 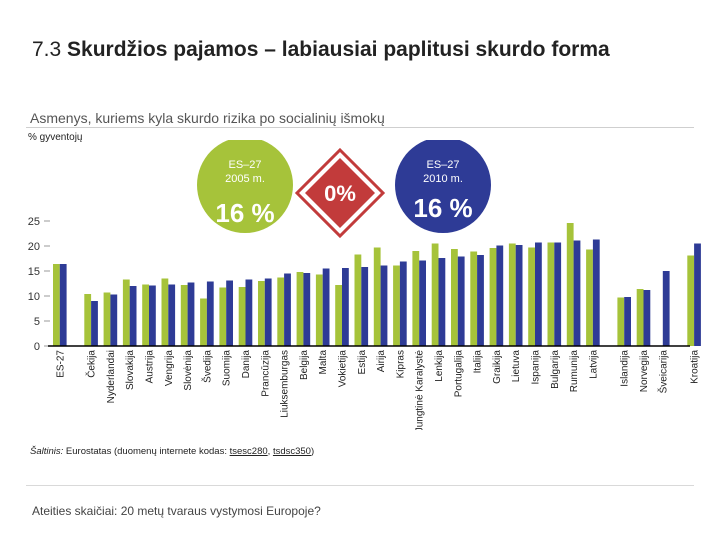 What do you see at coordinates (360, 127) in the screenshot?
I see `subtitle-divider` at bounding box center [360, 127].